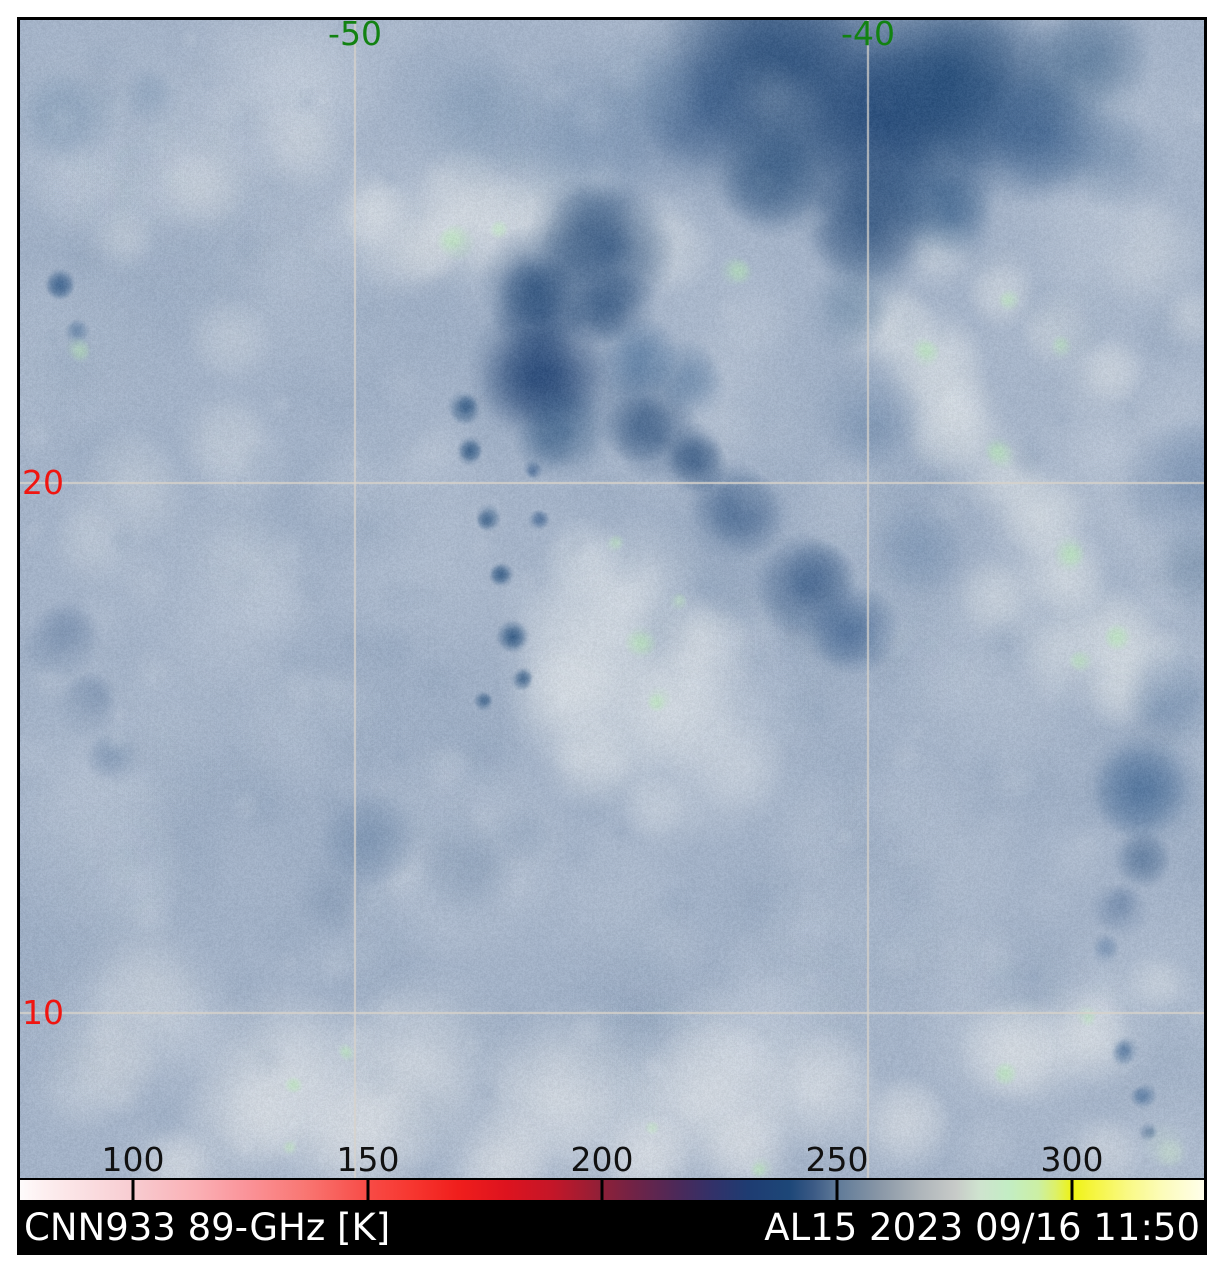 Image resolution: width=1224 pixels, height=1272 pixels. I want to click on colorbar-tick-label-300: 300, so click(1072, 1159).